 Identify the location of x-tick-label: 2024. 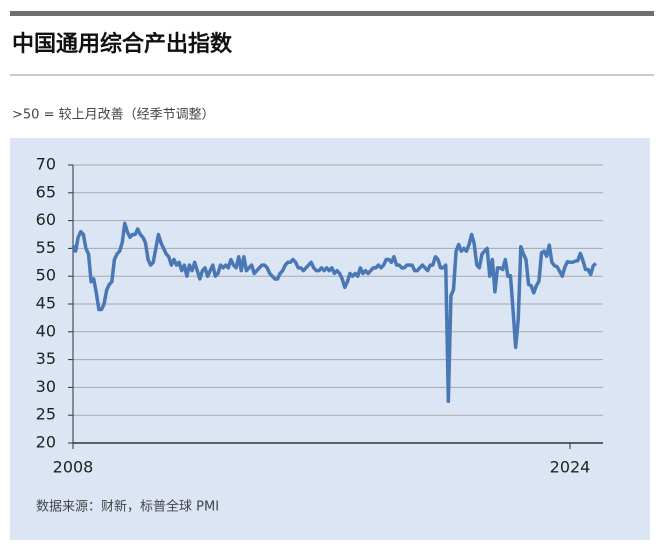
(570, 467).